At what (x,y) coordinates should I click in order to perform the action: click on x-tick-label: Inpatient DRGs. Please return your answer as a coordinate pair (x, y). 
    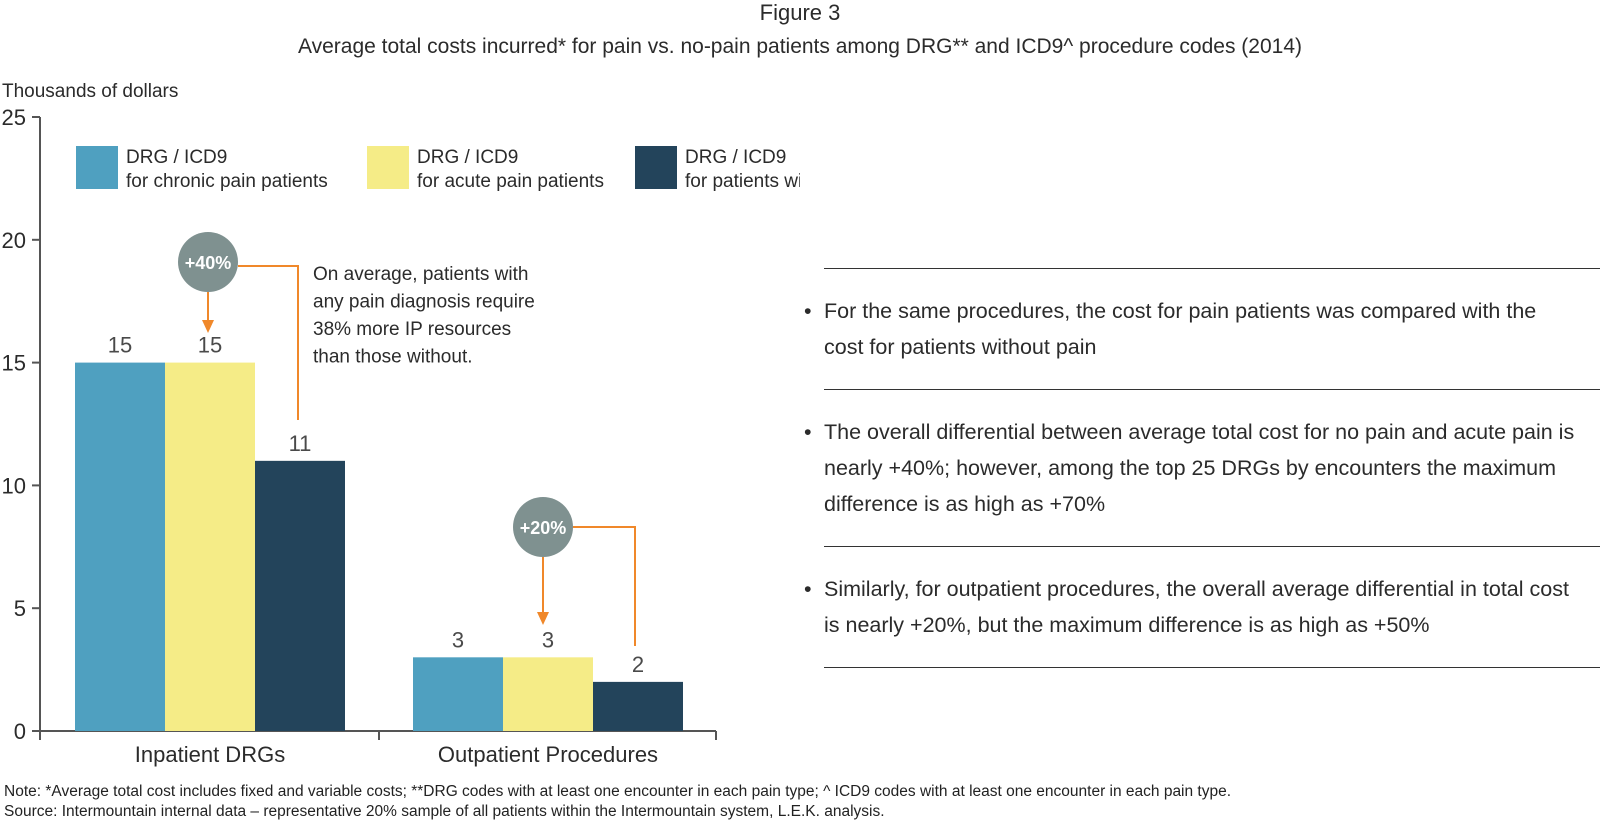
    Looking at the image, I should click on (210, 754).